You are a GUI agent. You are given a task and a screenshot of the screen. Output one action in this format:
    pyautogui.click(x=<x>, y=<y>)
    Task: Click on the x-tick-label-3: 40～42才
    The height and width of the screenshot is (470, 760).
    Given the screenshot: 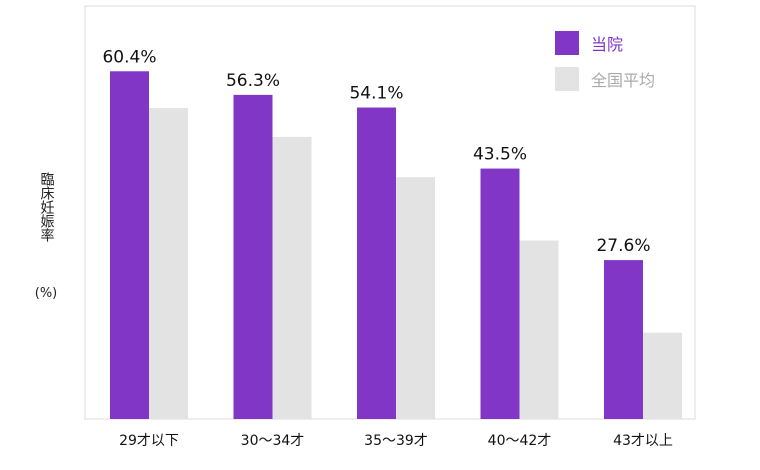 What is the action you would take?
    pyautogui.click(x=520, y=441)
    